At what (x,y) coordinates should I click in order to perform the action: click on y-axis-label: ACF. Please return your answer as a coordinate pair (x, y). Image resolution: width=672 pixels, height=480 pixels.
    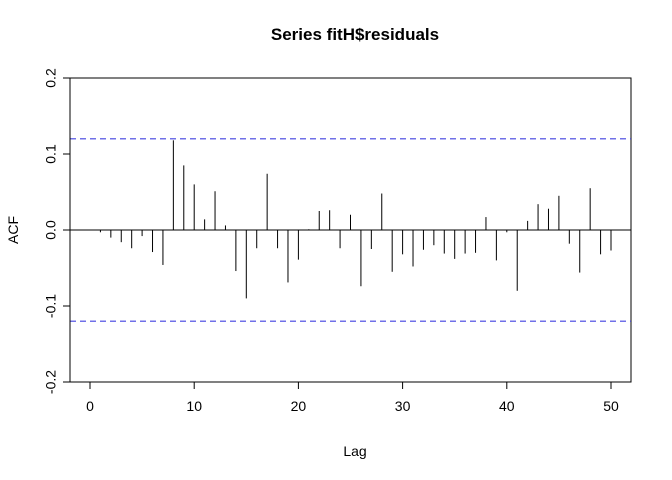
    Looking at the image, I should click on (13, 230).